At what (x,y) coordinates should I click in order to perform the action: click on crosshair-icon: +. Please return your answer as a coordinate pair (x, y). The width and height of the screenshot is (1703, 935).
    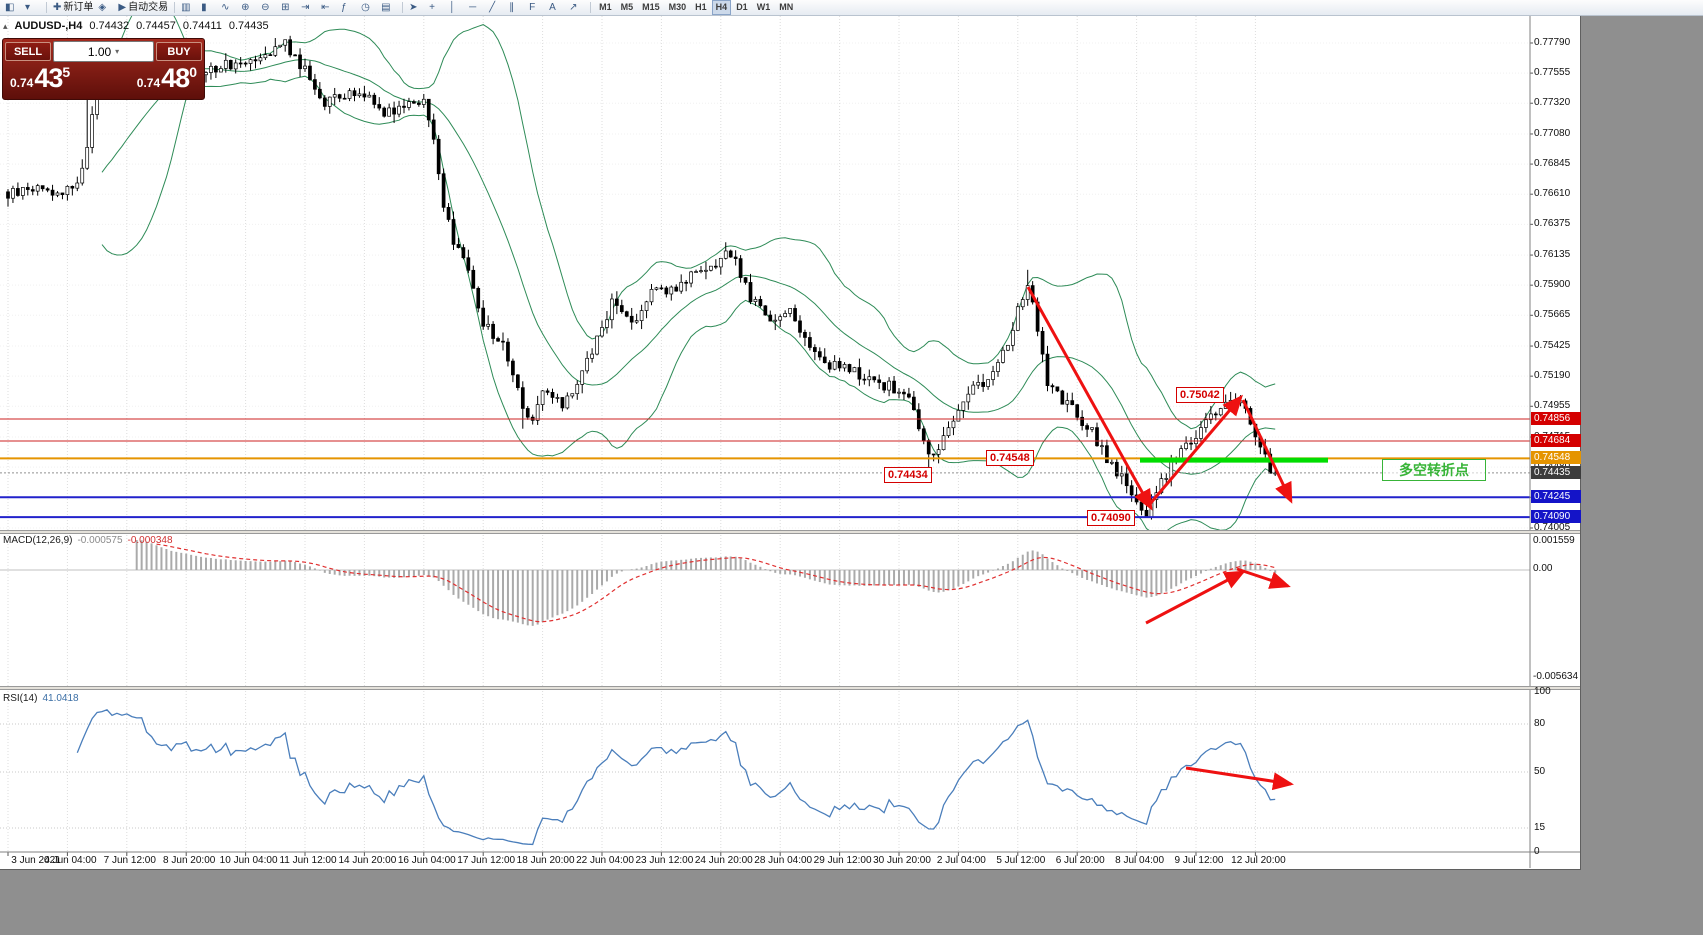
    Looking at the image, I should click on (436, 8).